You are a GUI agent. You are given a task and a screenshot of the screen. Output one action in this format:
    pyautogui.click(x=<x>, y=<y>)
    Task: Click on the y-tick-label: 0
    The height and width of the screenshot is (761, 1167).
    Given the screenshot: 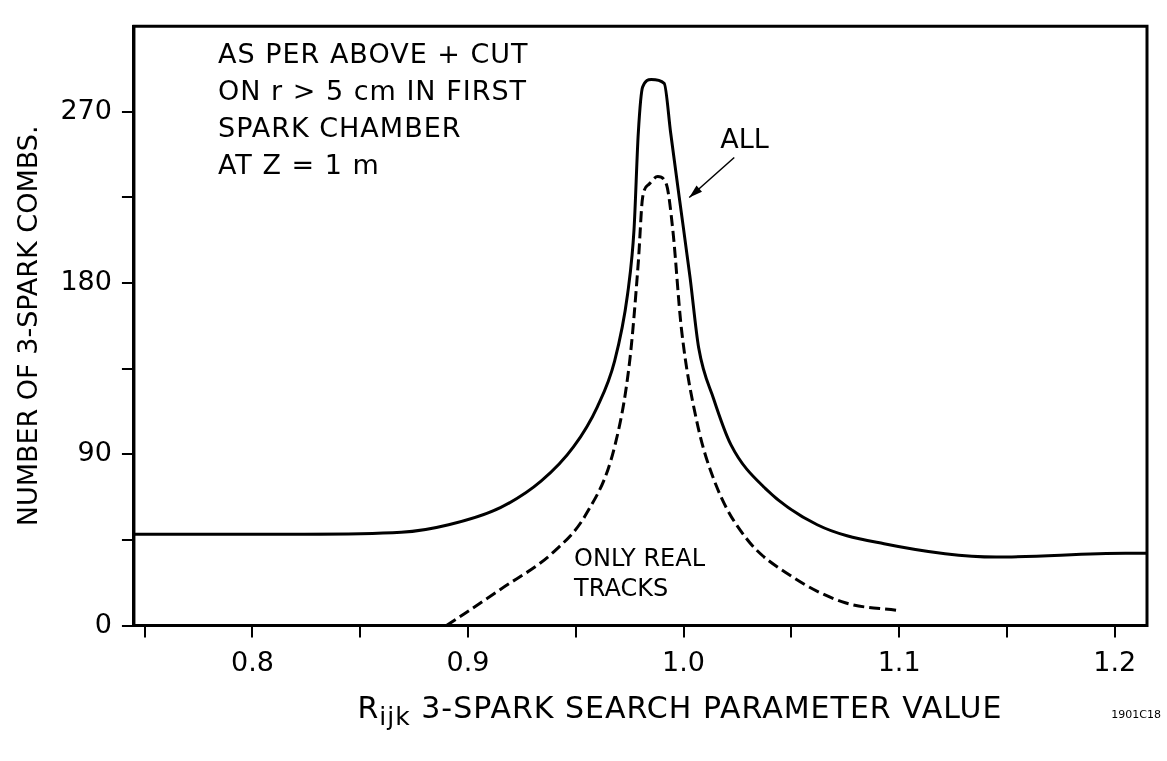 What is the action you would take?
    pyautogui.click(x=103, y=623)
    